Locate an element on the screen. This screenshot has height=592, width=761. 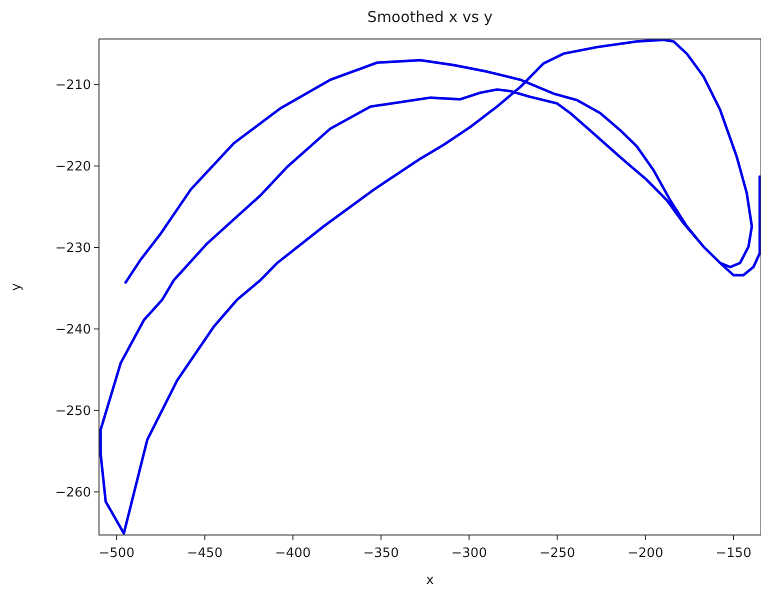
x-tick-label: −200 is located at coordinates (646, 553).